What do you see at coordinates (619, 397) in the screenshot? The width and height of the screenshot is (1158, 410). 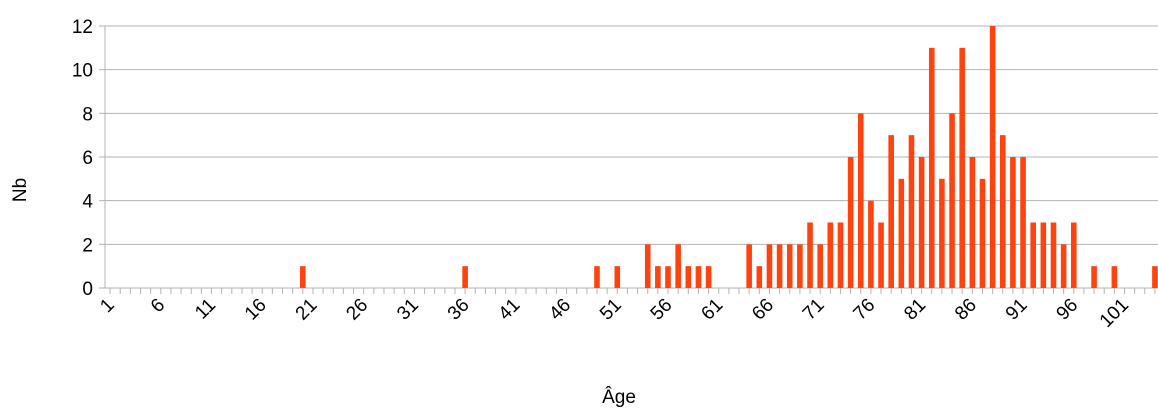 I see `x-axis-title: Âge` at bounding box center [619, 397].